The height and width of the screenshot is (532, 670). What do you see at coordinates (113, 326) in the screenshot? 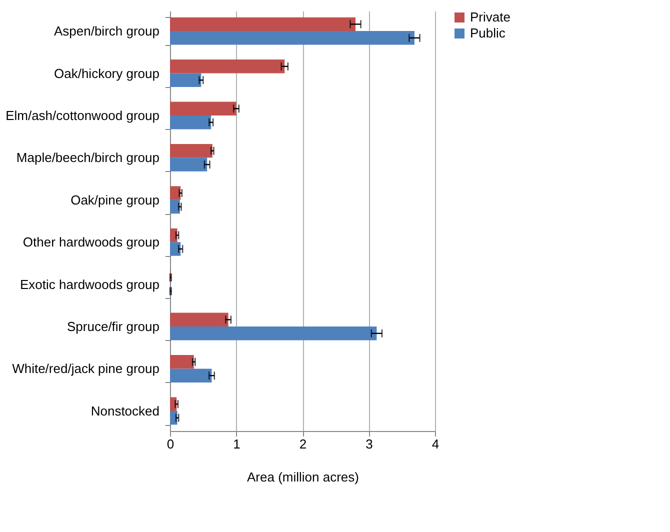
I see `y-tick-label: Spruce/fir group` at bounding box center [113, 326].